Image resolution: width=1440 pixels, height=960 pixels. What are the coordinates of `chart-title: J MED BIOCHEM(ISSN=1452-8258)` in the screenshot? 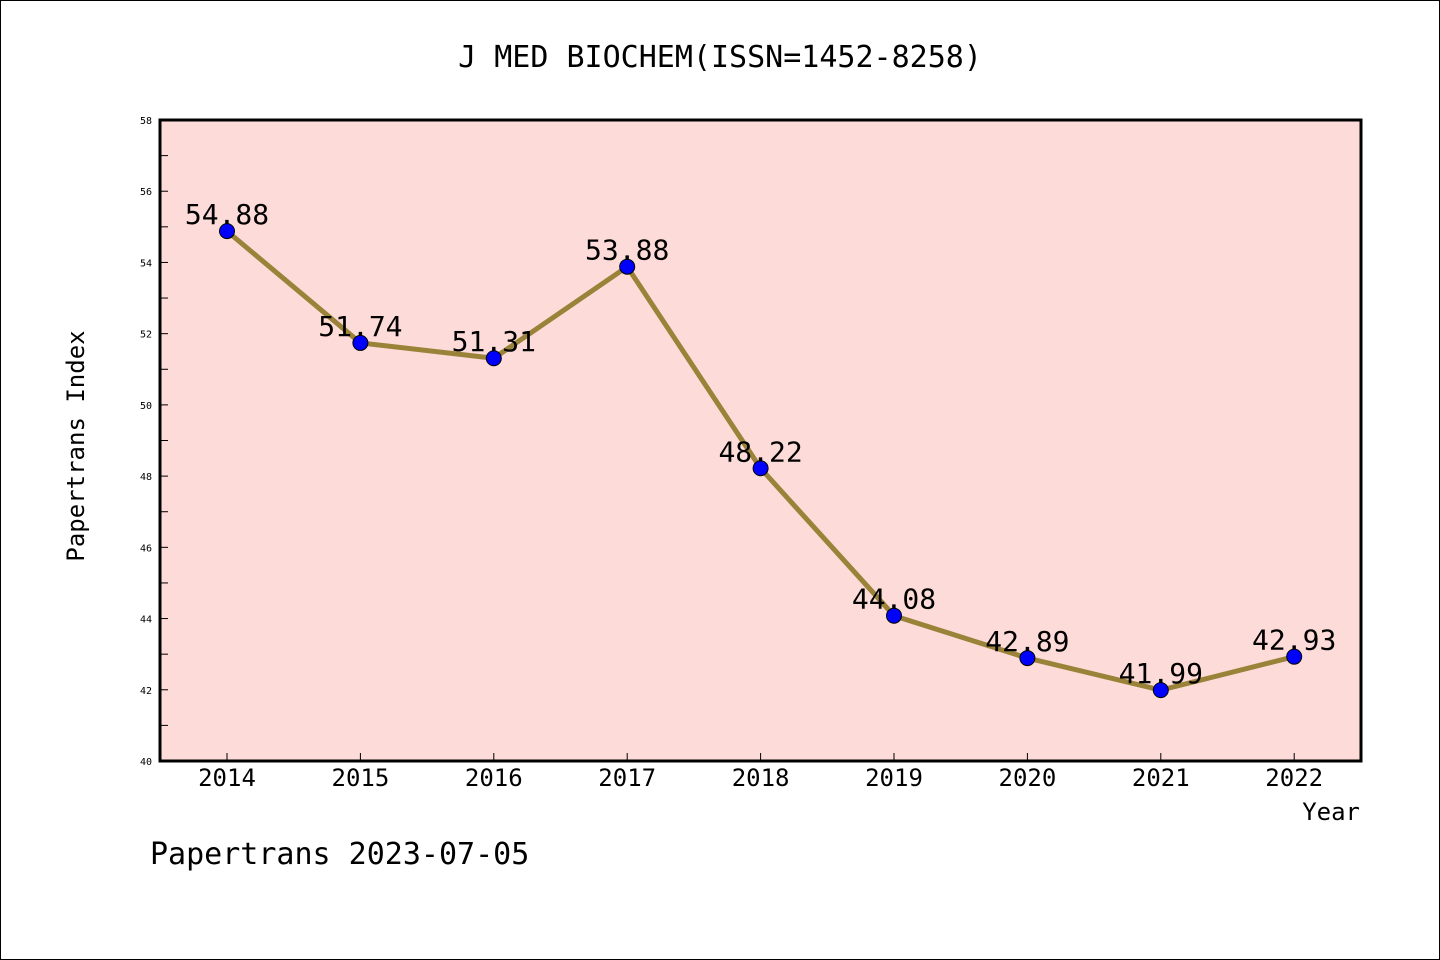 It's located at (720, 57).